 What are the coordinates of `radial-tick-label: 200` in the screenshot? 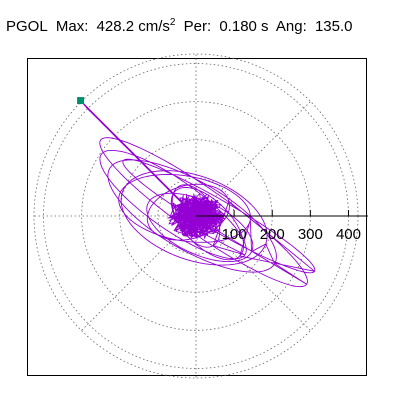 It's located at (272, 234).